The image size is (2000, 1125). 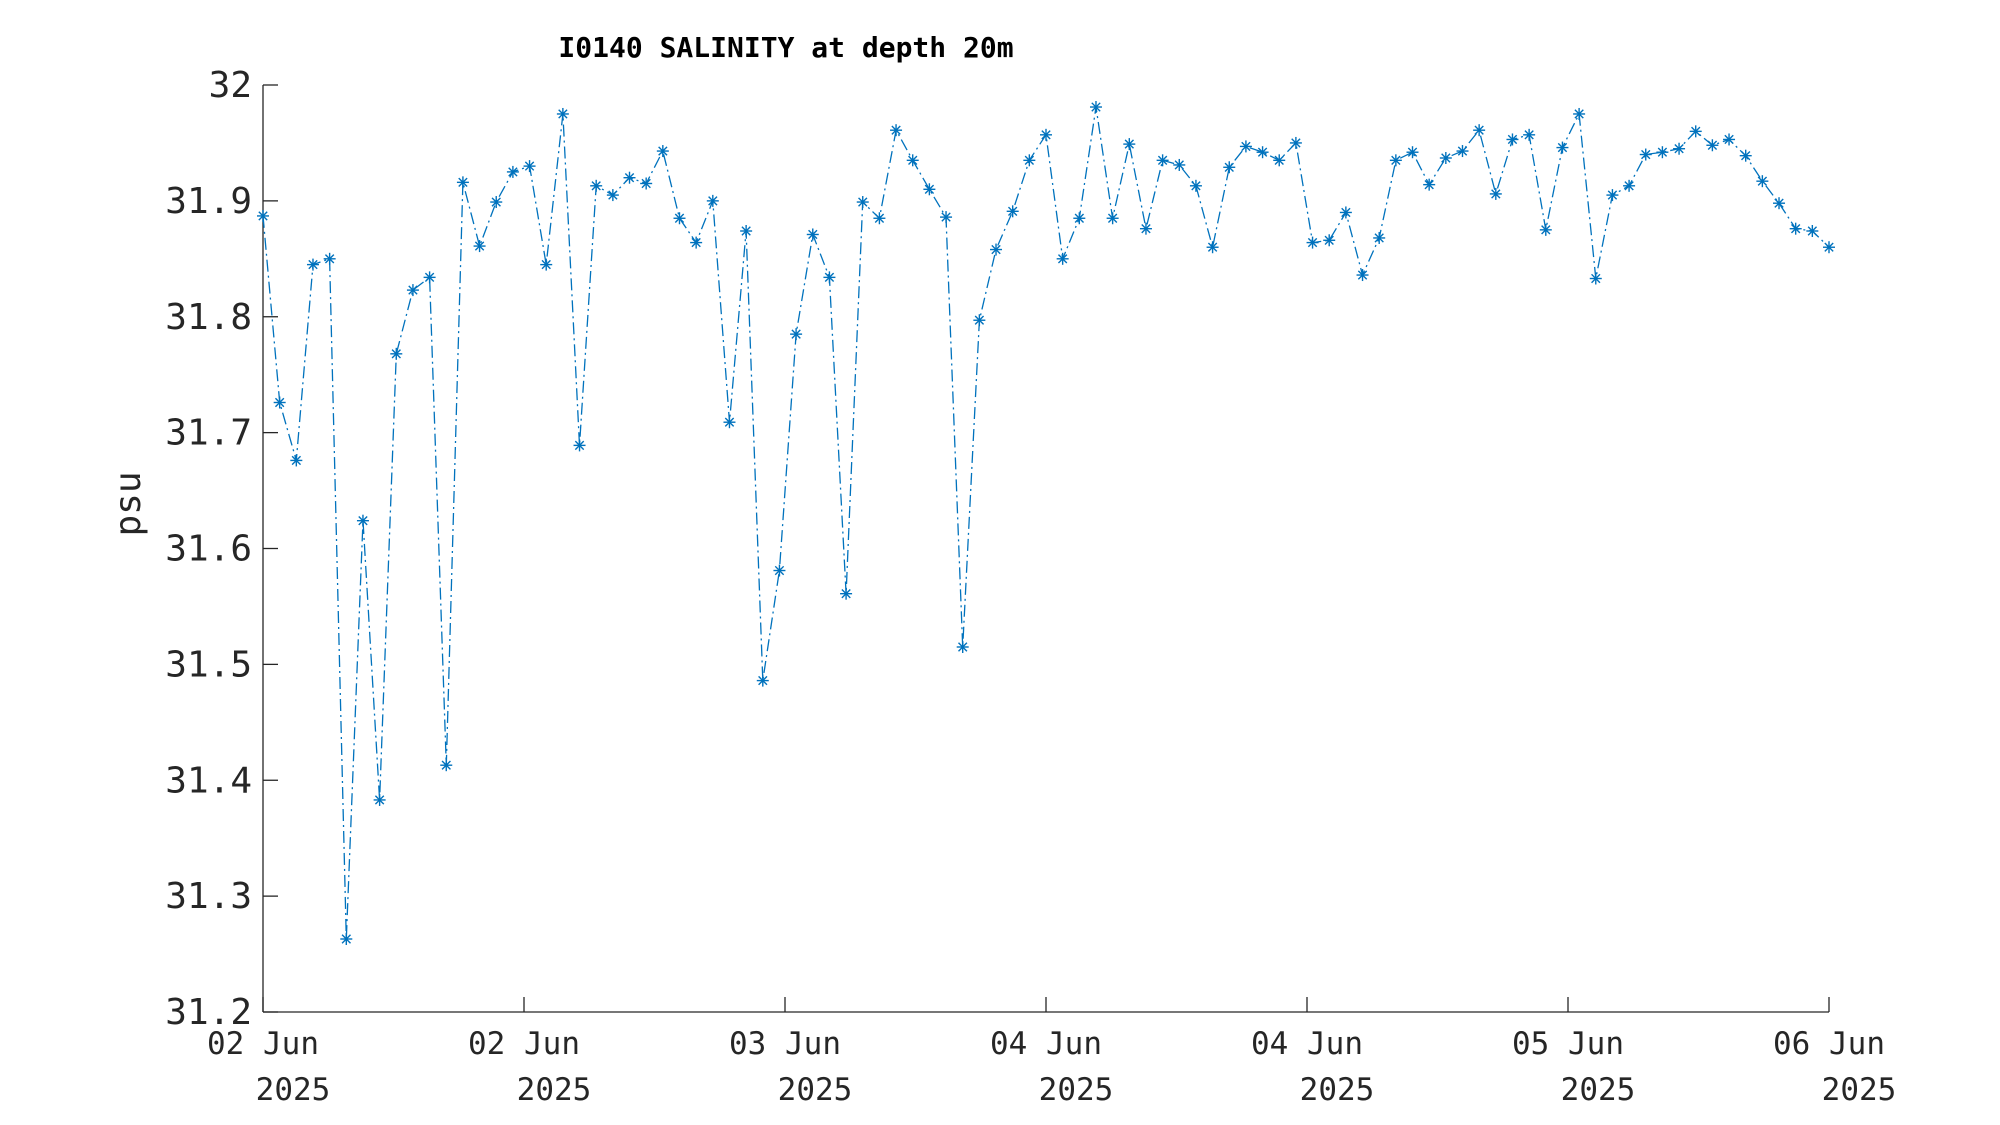 What do you see at coordinates (208, 896) in the screenshot?
I see `y-tick-label: 31.3` at bounding box center [208, 896].